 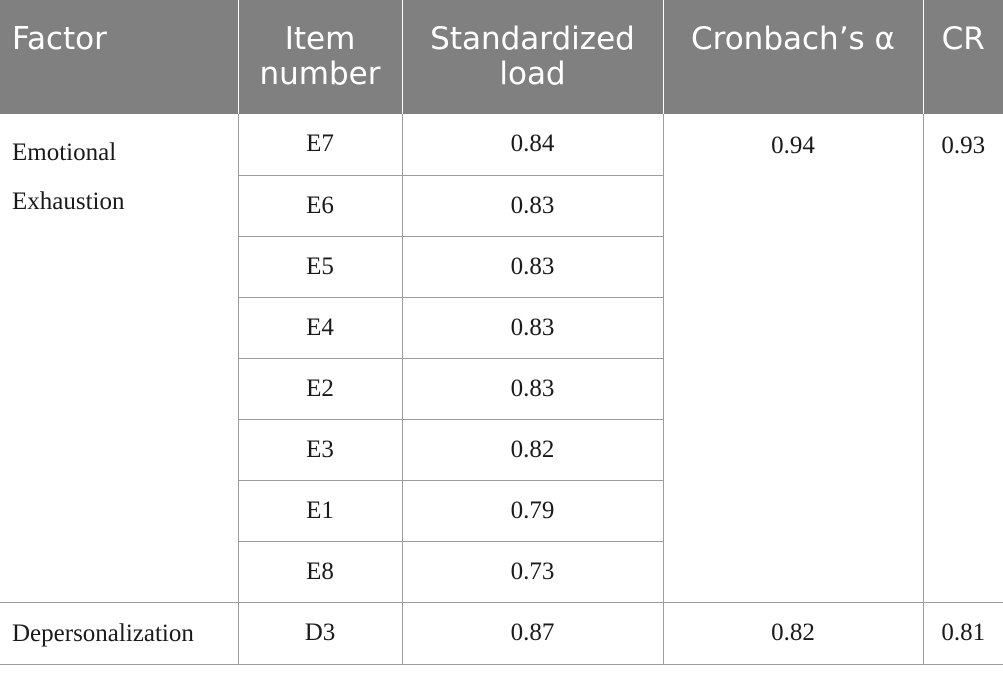 I want to click on header-standardized-load: Standardized load, so click(x=532, y=57).